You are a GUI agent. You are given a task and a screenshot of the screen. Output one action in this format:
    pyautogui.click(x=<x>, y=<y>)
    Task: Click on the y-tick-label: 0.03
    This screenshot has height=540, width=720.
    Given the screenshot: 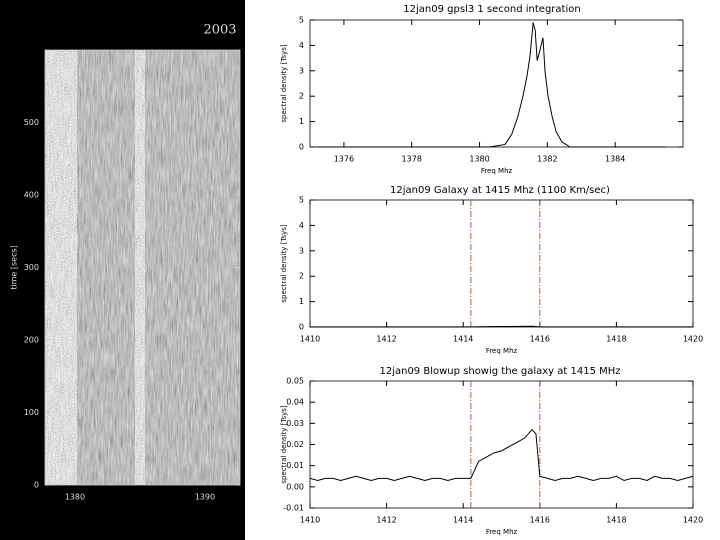 What is the action you would take?
    pyautogui.click(x=295, y=423)
    